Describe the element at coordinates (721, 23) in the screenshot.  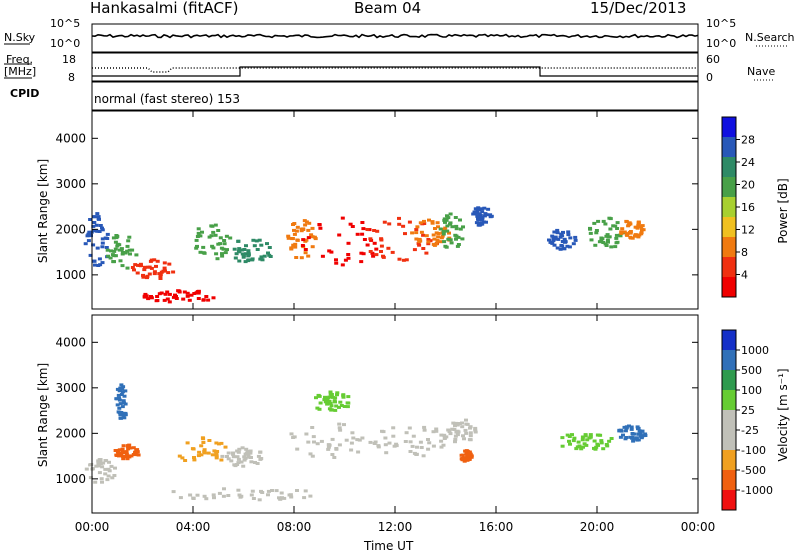
I see `nsearch-tick-high: 10^5` at that location.